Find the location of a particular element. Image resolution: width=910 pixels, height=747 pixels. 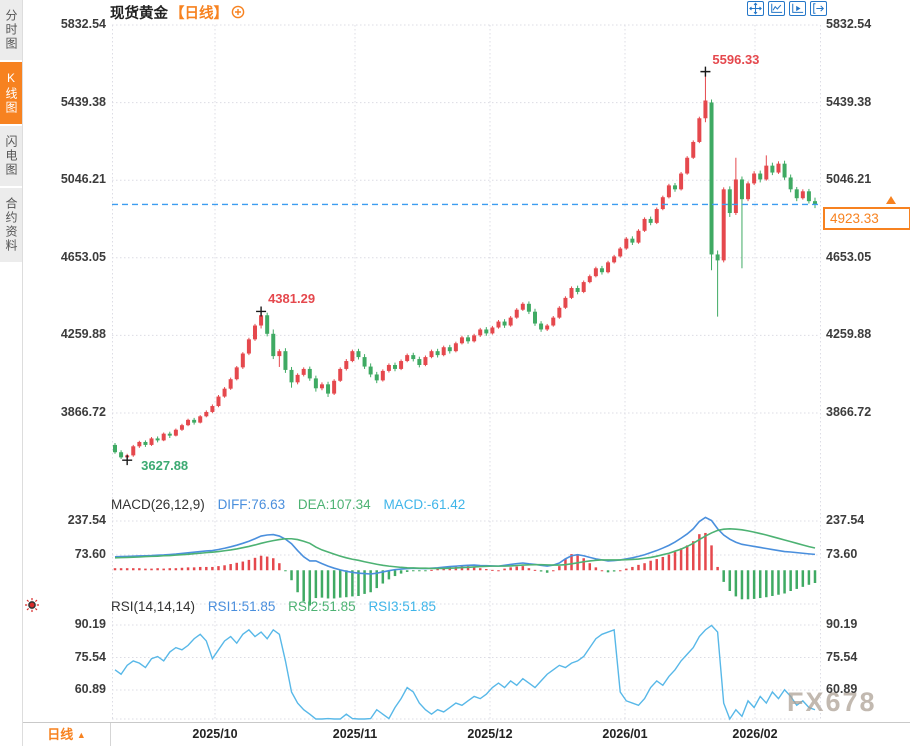

indicator-settings-icon is located at coordinates (32, 607).